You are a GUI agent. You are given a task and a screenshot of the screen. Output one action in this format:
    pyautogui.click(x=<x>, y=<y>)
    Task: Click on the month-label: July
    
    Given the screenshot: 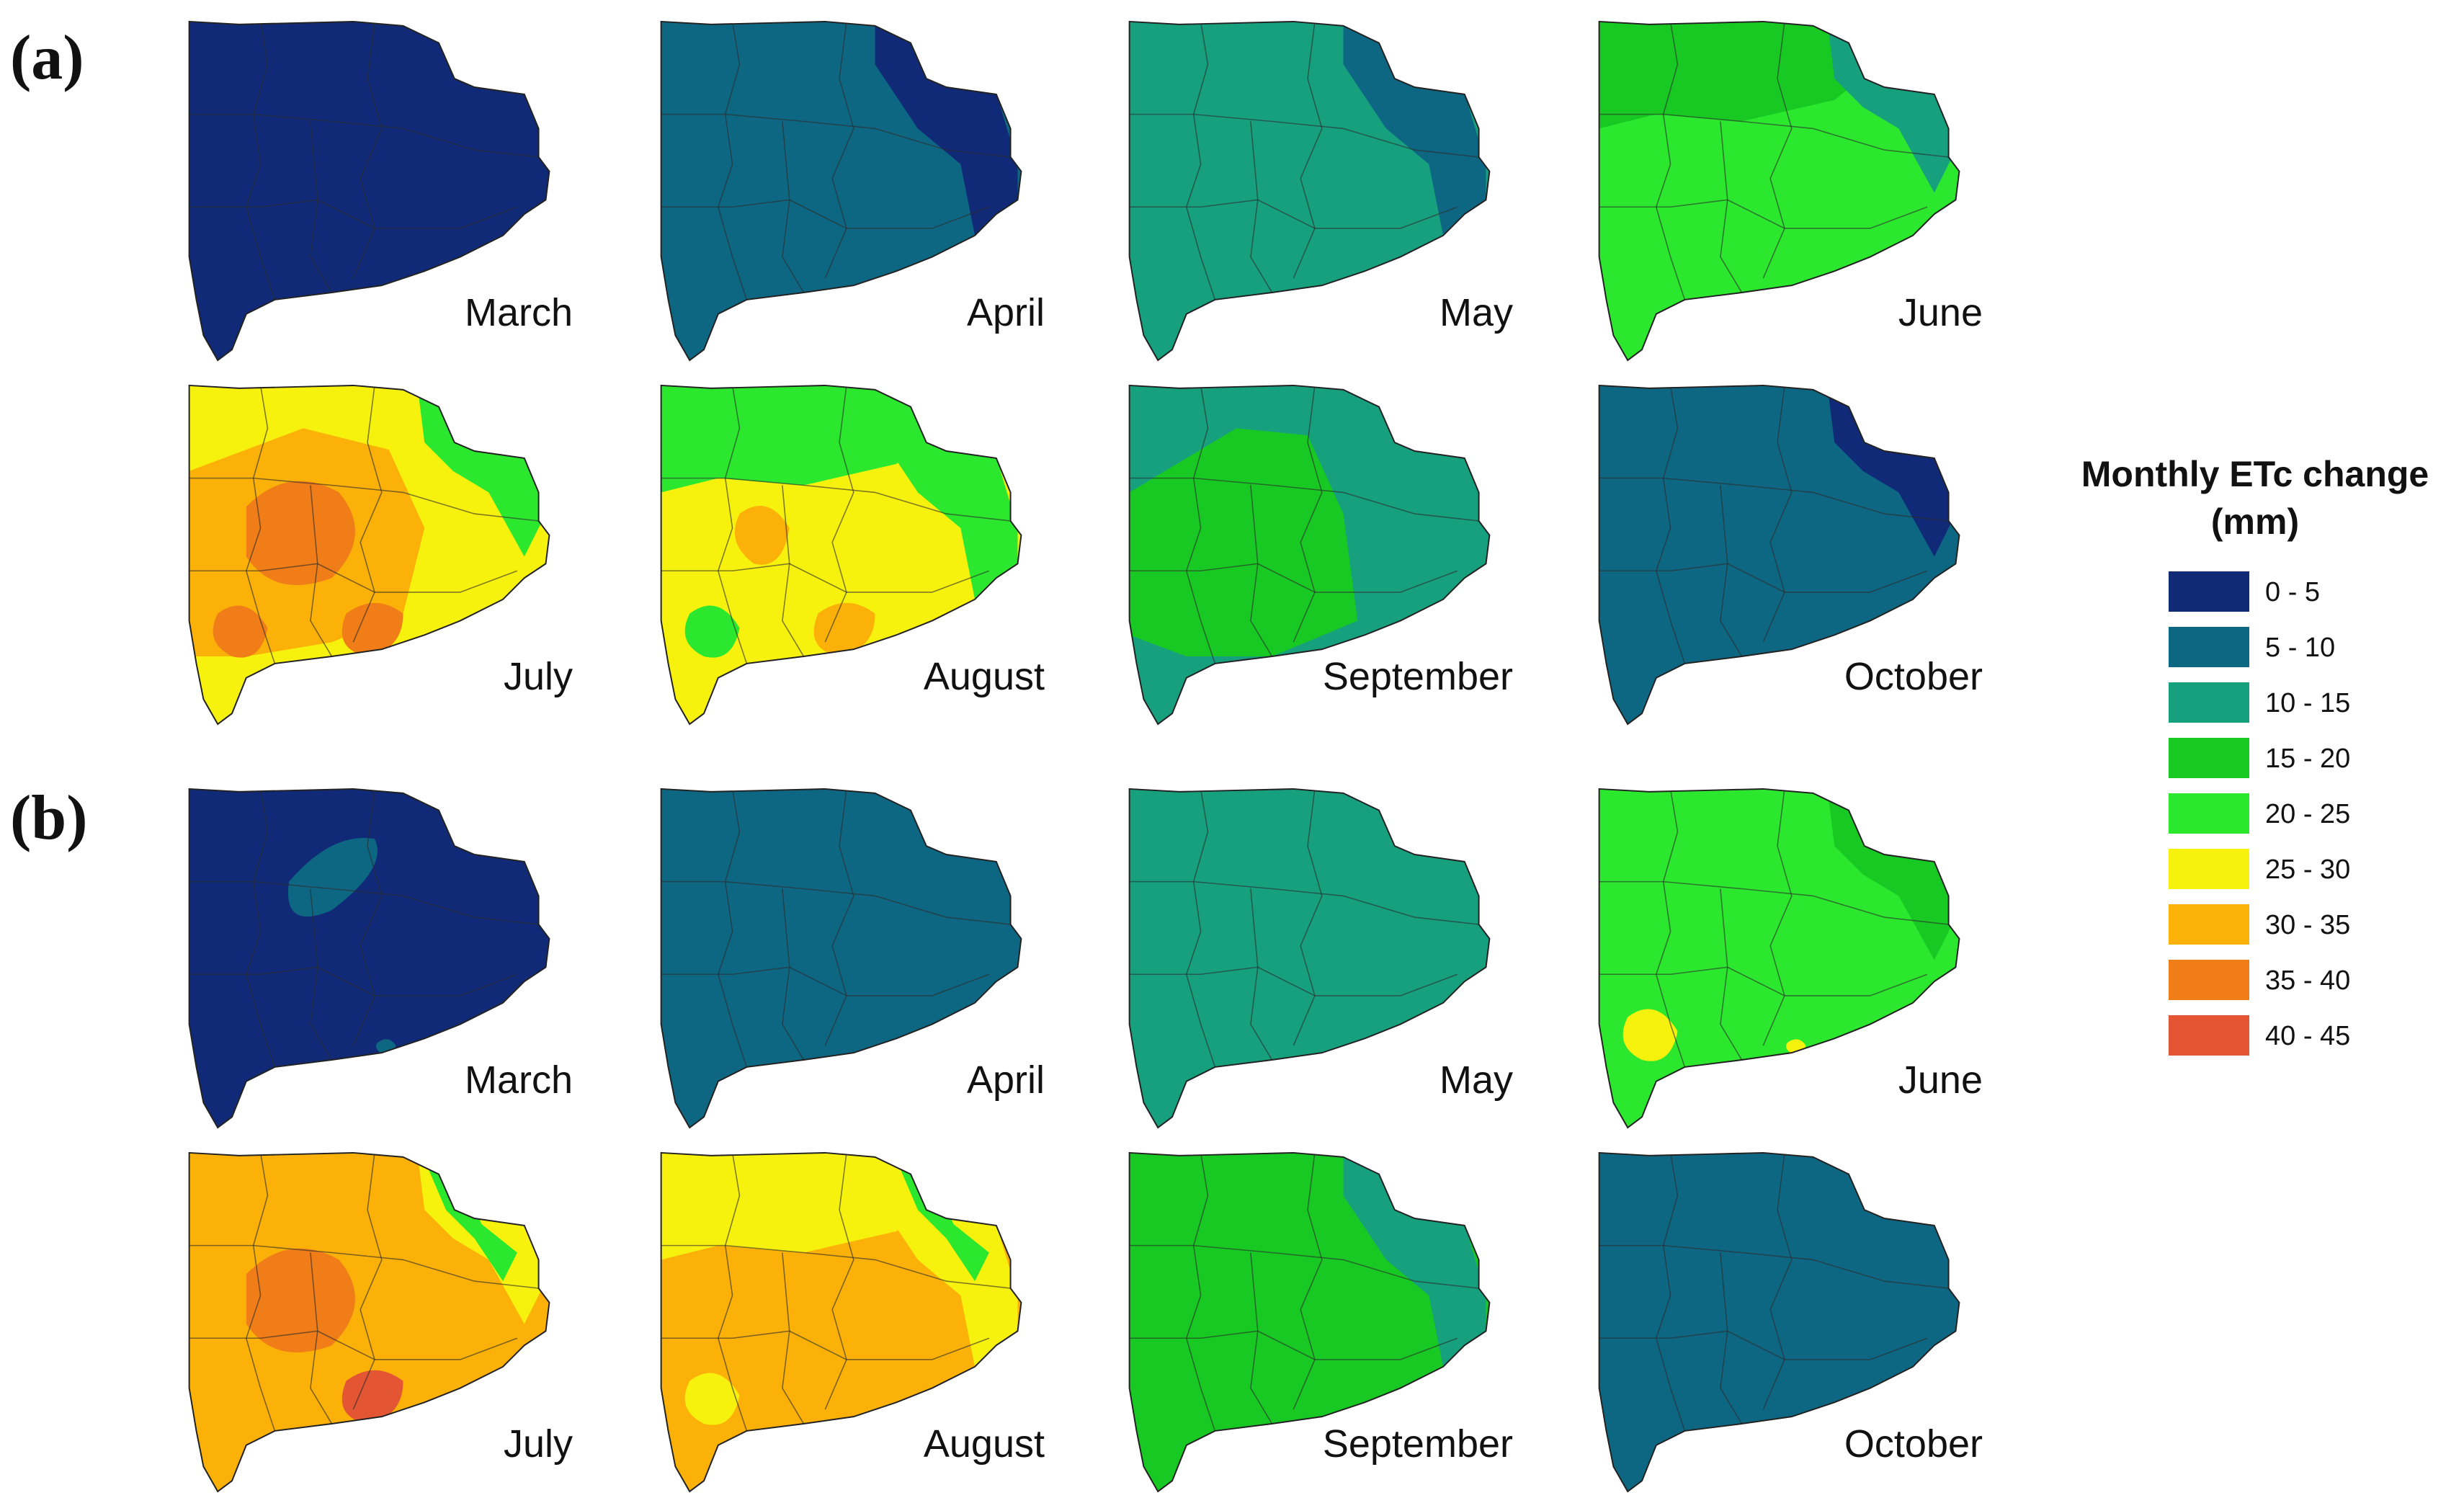 What is the action you would take?
    pyautogui.click(x=538, y=1444)
    